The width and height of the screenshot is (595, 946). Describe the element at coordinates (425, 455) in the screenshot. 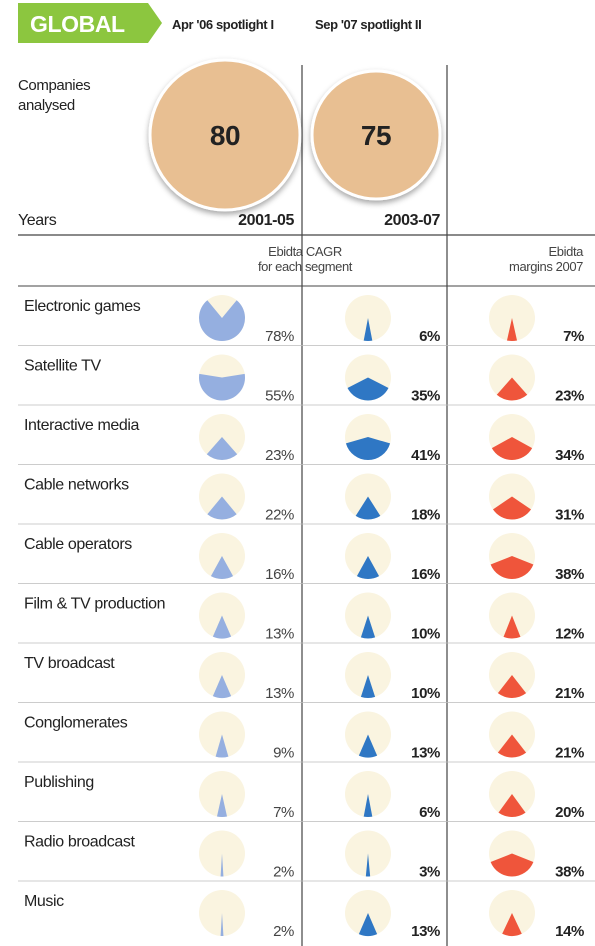

I see `value-label: 41%` at that location.